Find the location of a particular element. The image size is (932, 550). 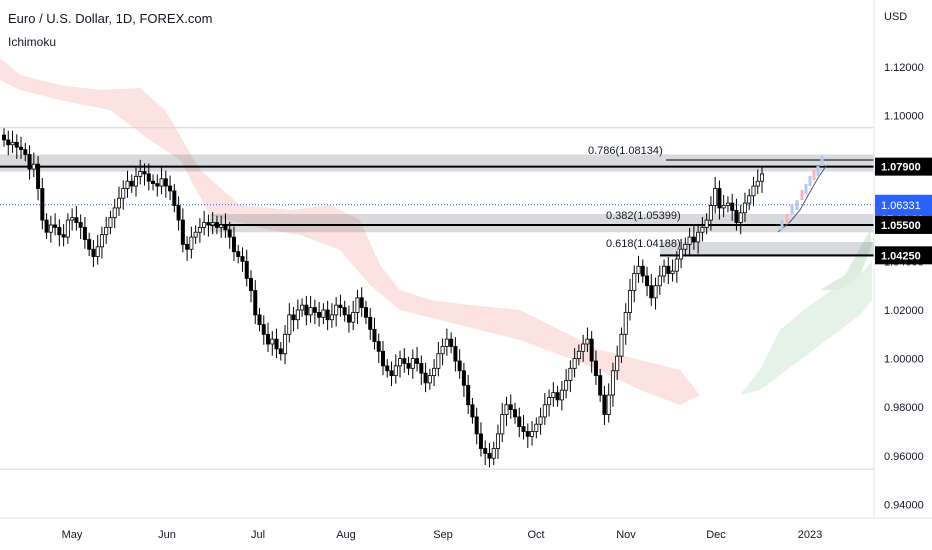

level-price-tag: 1.04250 is located at coordinates (903, 255).